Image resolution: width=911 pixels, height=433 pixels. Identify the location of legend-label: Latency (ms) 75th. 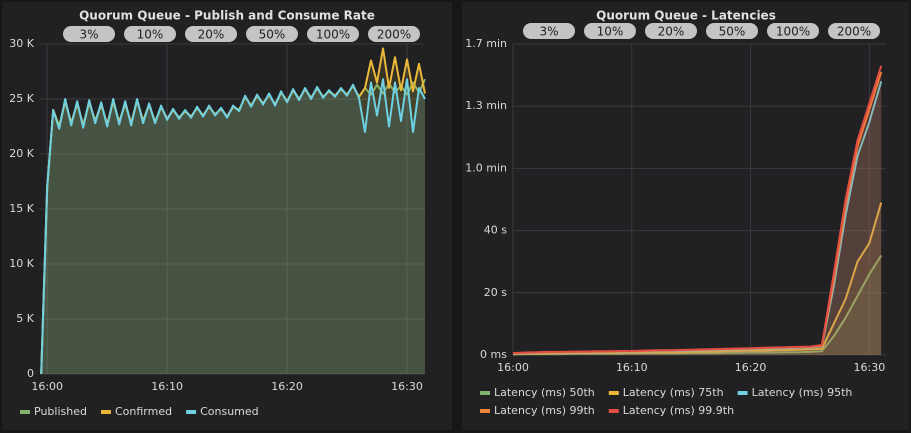
(673, 392).